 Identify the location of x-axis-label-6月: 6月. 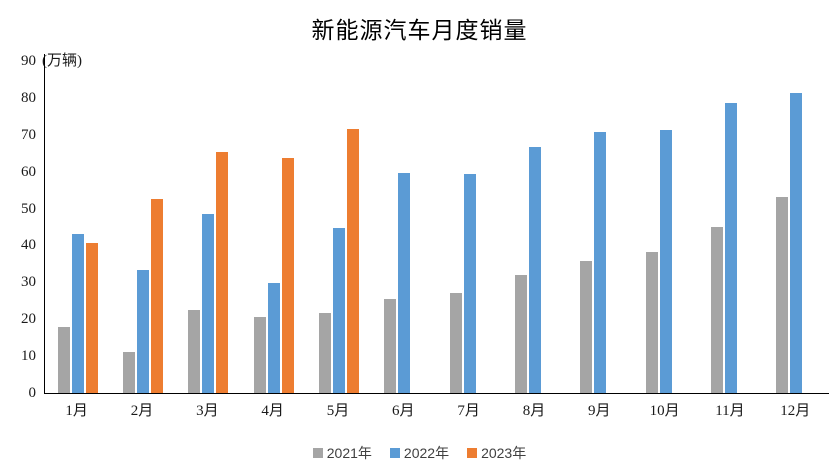
(403, 411).